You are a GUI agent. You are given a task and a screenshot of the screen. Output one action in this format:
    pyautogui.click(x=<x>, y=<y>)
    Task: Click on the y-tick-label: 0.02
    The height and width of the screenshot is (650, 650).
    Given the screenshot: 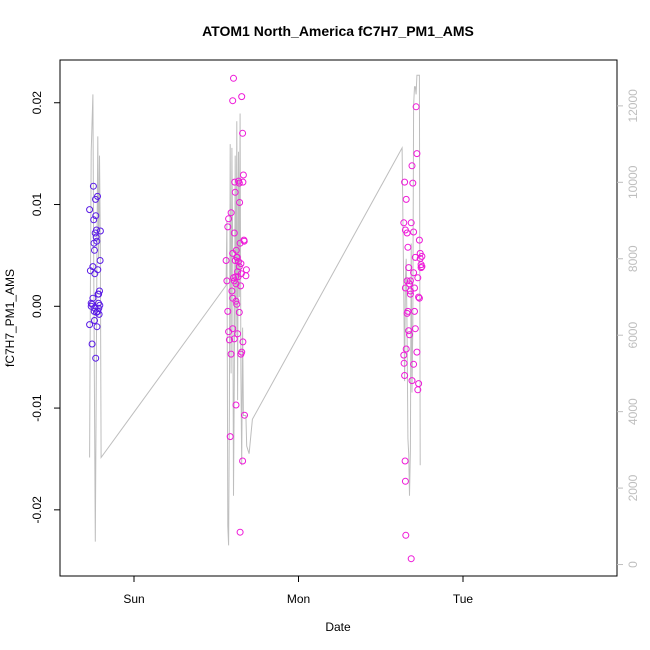 What is the action you would take?
    pyautogui.click(x=37, y=103)
    